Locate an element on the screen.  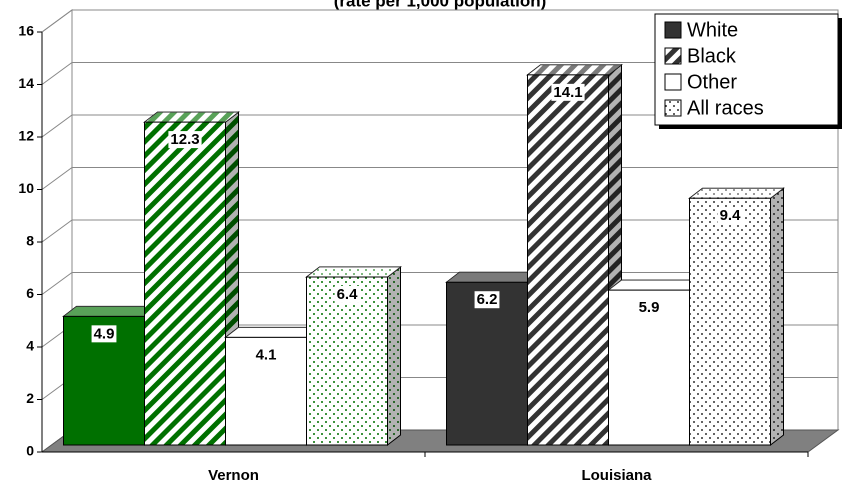
value-label: 4.1 is located at coordinates (266, 354).